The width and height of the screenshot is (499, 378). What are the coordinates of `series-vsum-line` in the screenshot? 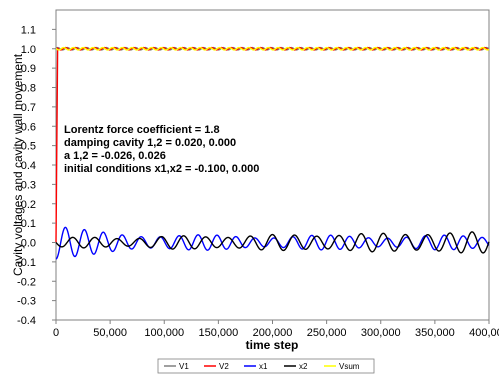 It's located at (272, 48).